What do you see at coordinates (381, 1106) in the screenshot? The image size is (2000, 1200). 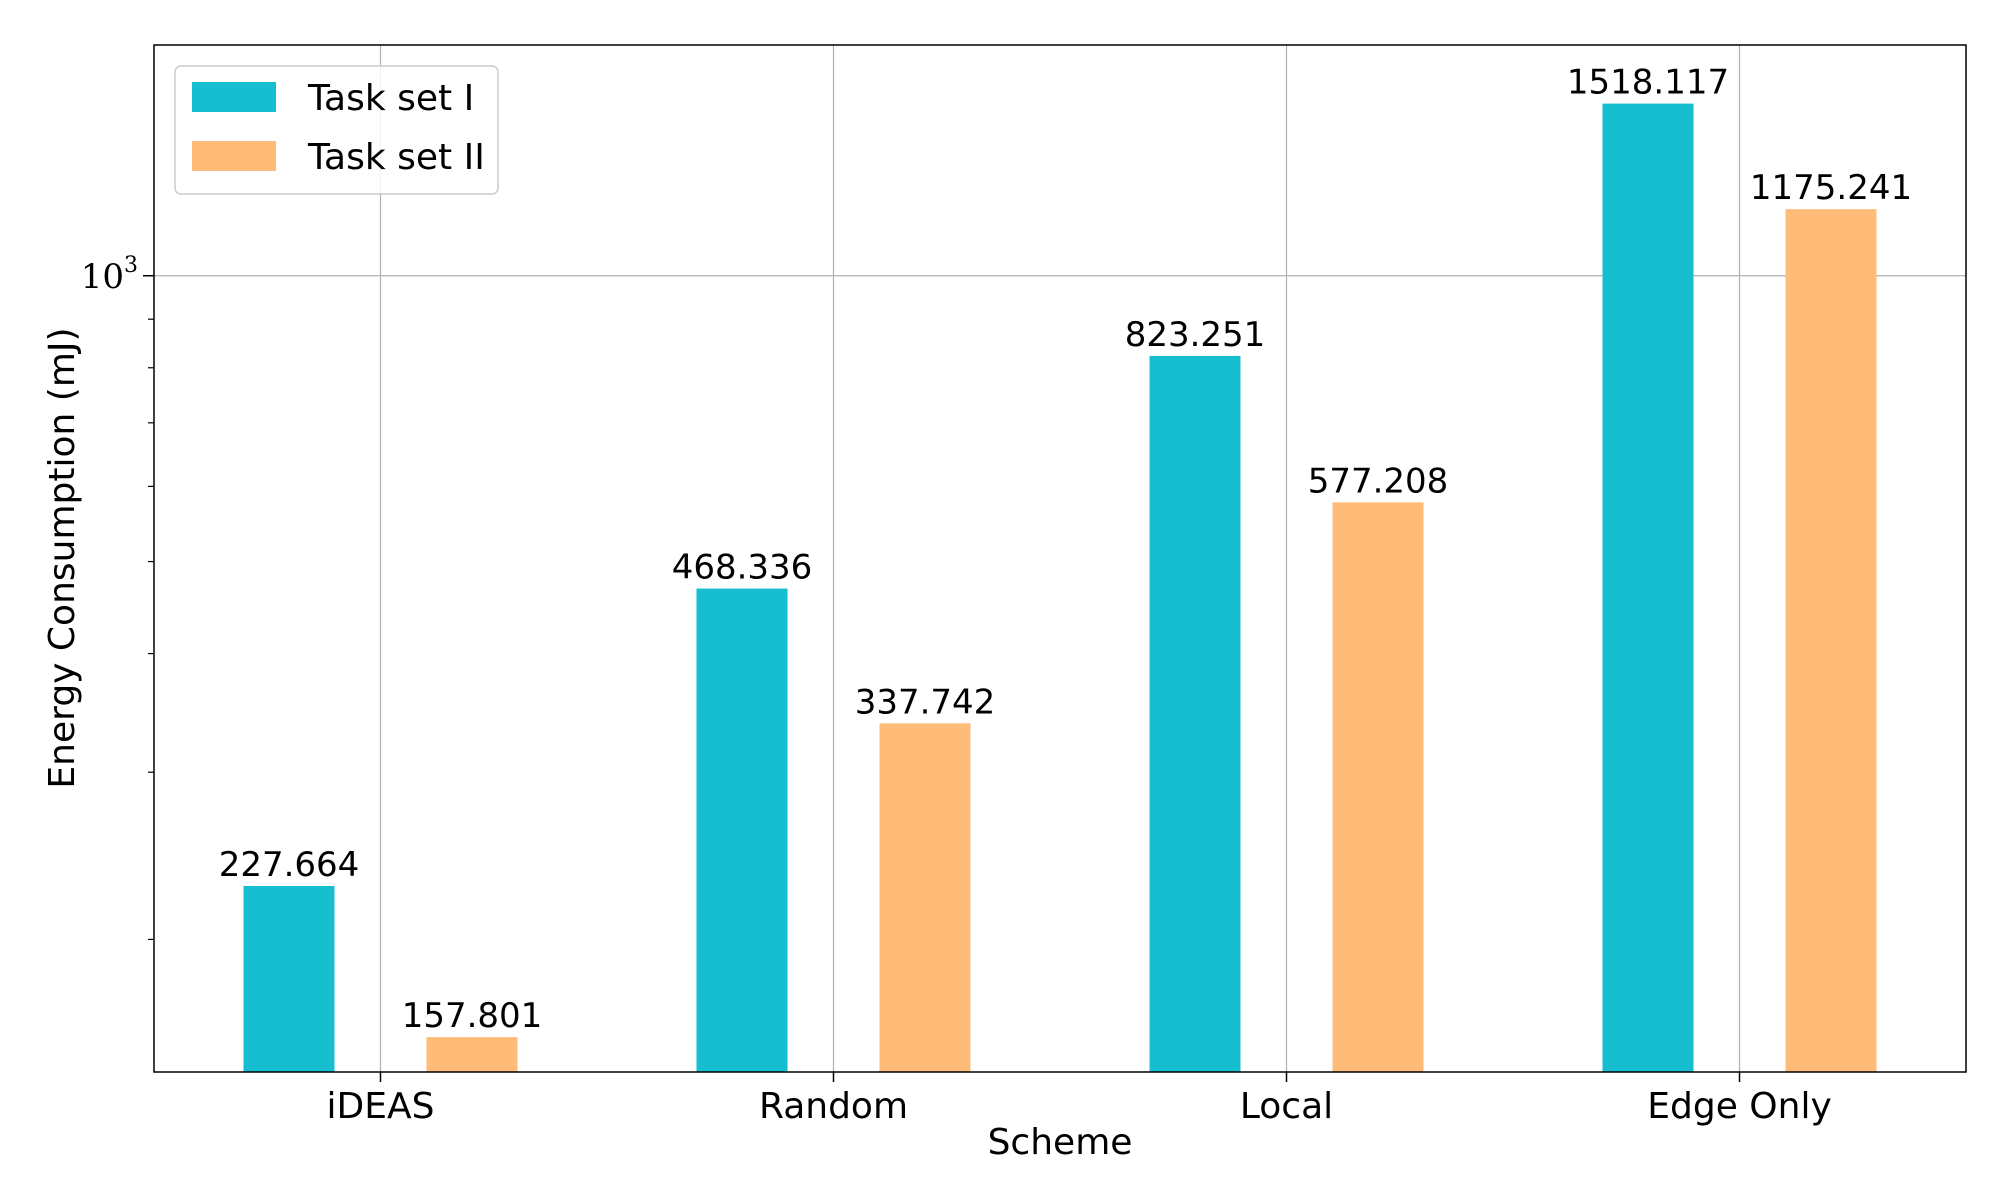 I see `x-tick-label: iDEAS` at bounding box center [381, 1106].